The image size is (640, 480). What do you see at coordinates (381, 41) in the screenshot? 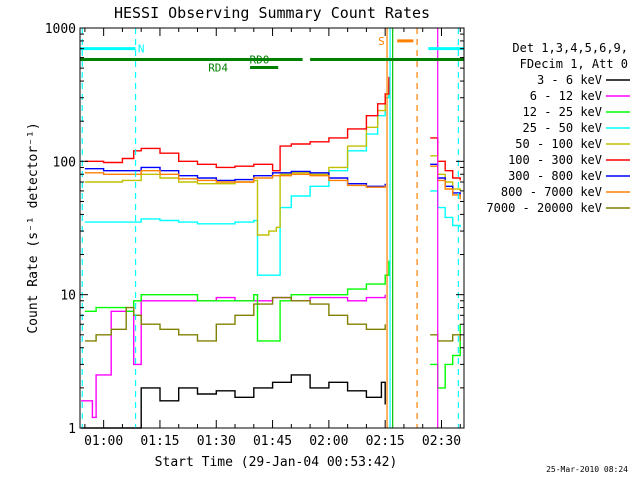
I see `state-bar-label-s: S` at bounding box center [381, 41].